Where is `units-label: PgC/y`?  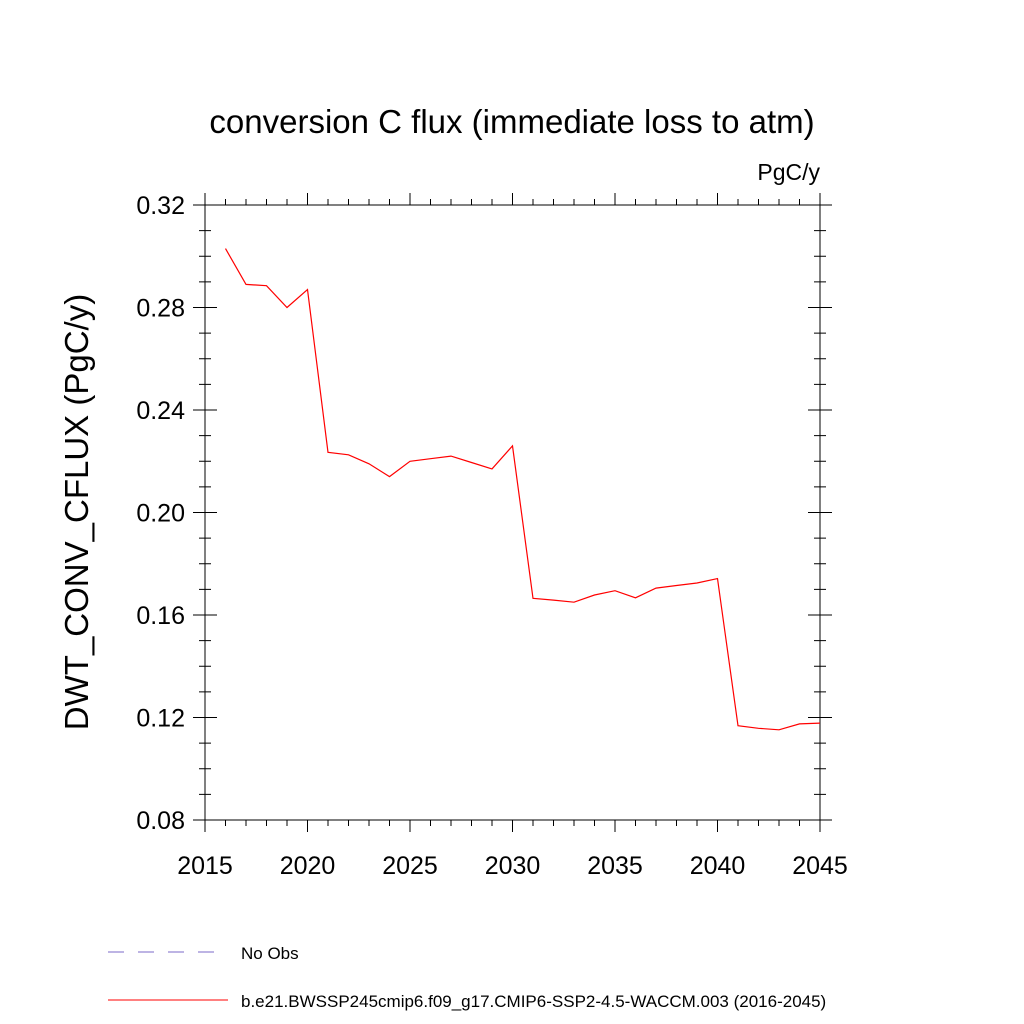
units-label: PgC/y is located at coordinates (788, 172).